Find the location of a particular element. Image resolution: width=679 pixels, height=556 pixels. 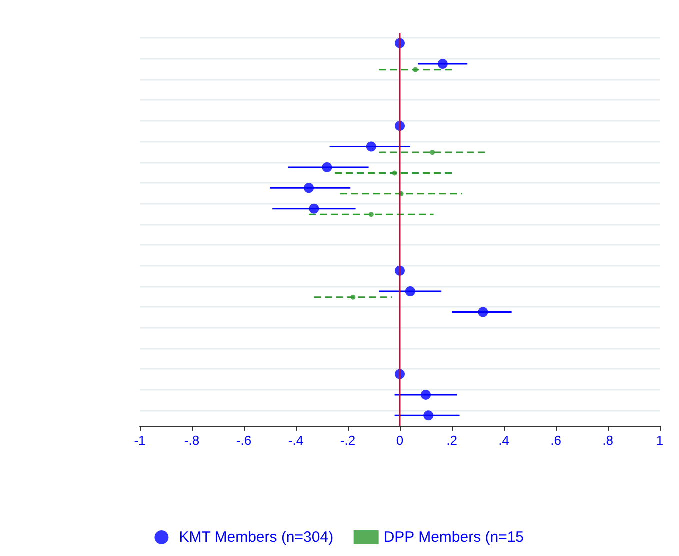

x-tick-label: -.4 is located at coordinates (296, 440).